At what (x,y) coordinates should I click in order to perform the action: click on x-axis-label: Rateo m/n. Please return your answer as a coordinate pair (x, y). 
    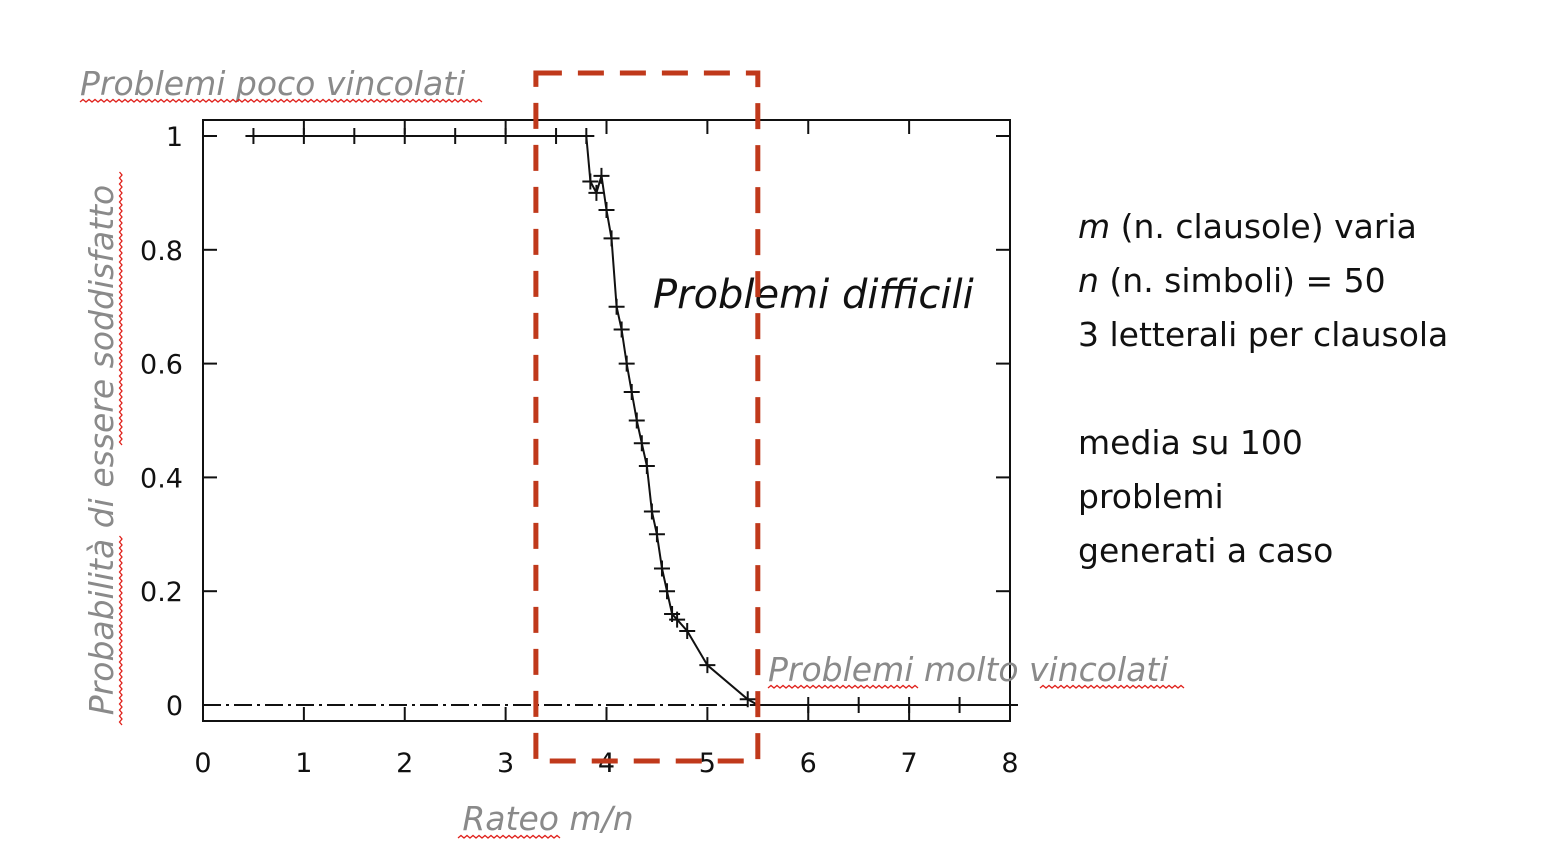
    Looking at the image, I should click on (547, 818).